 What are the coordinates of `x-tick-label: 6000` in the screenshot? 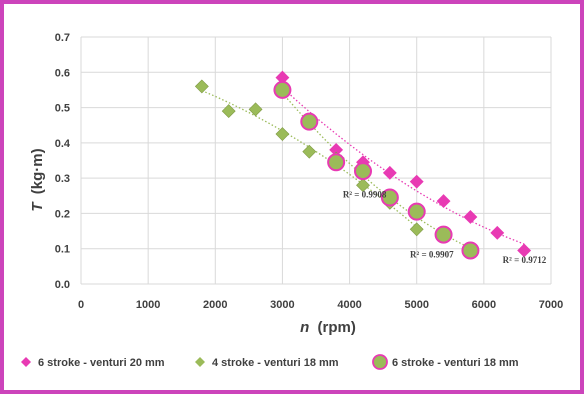 It's located at (484, 305).